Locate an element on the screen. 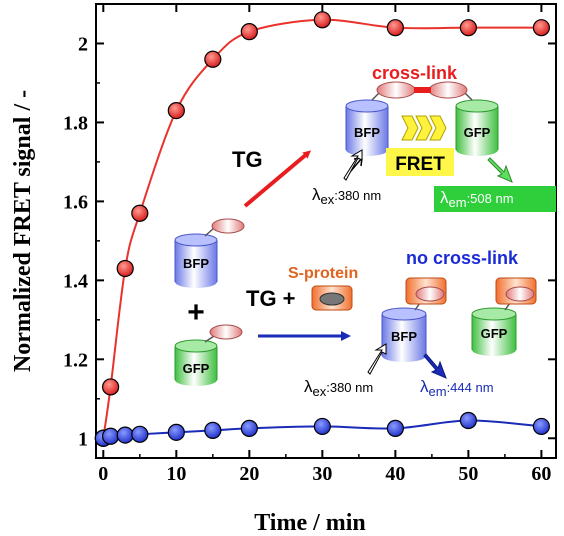  lambda-ex-bottom: λex:380 nm is located at coordinates (338, 388).